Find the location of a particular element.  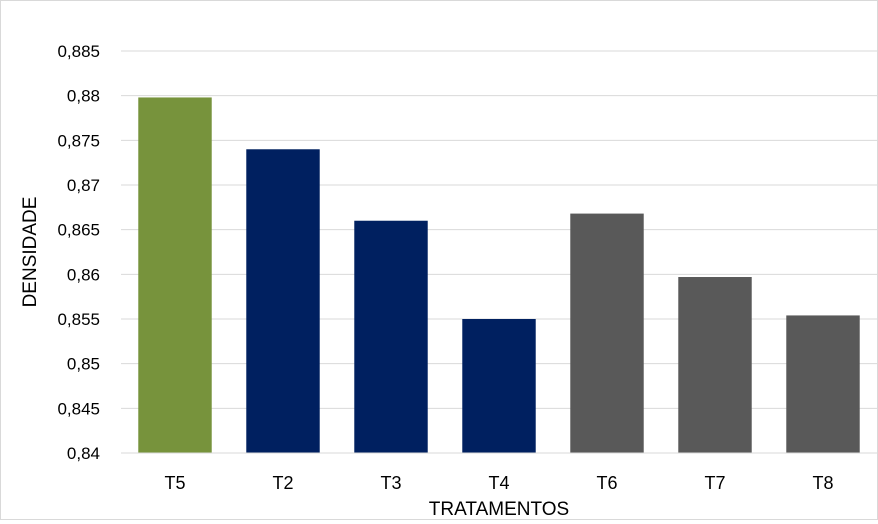

x-tick-label: T3 is located at coordinates (390, 483).